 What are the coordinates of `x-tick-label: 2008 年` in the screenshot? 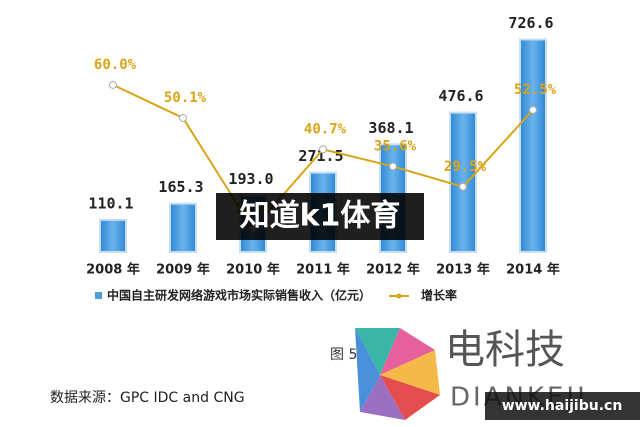 It's located at (113, 270).